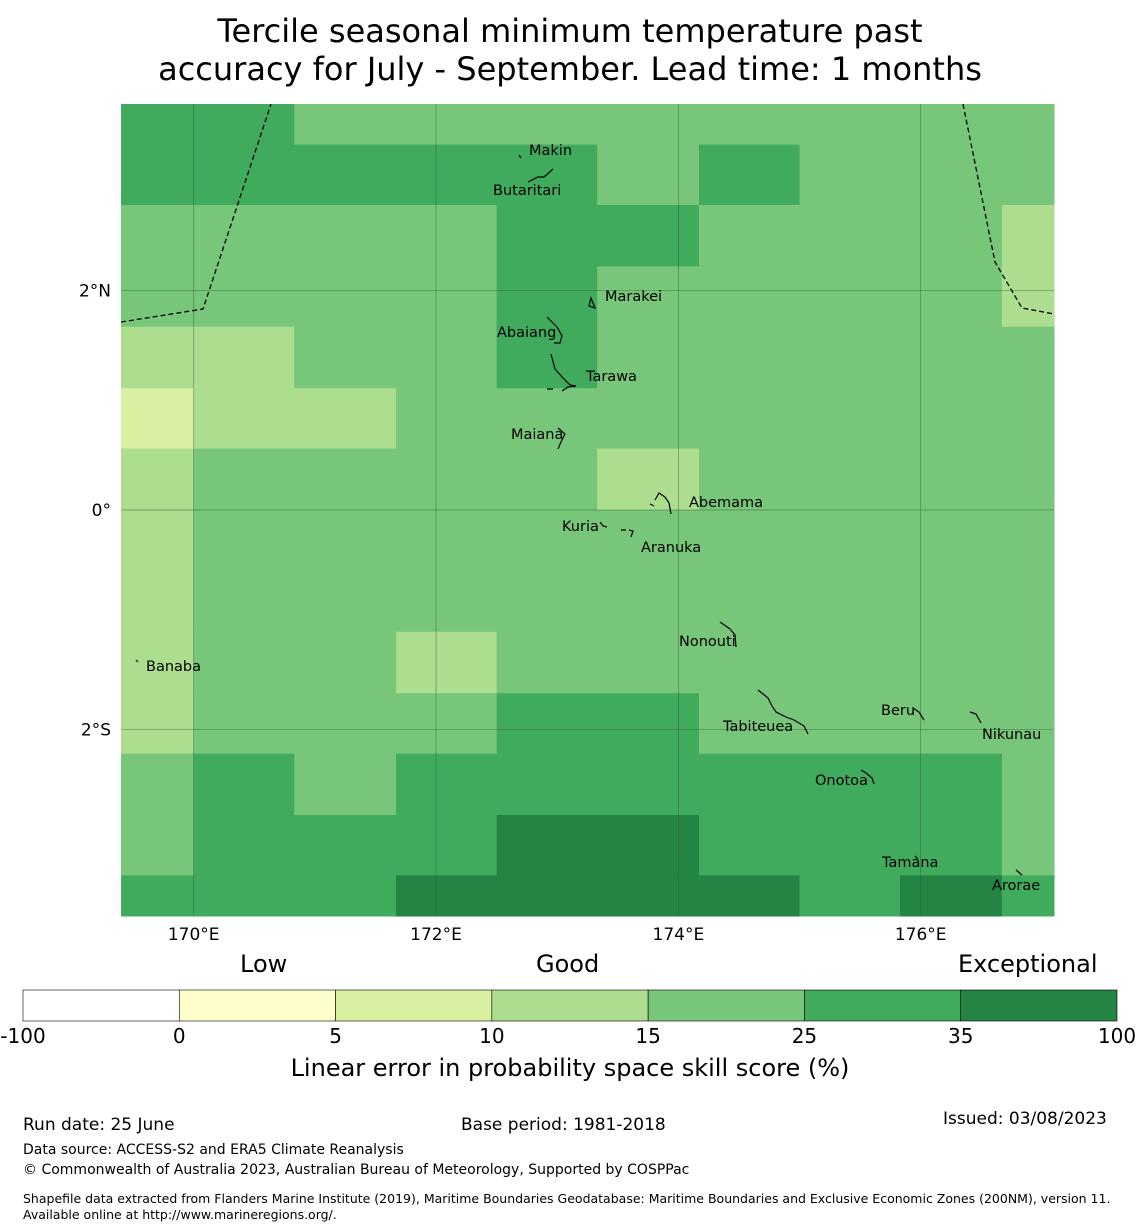 The height and width of the screenshot is (1230, 1140). Describe the element at coordinates (728, 634) in the screenshot. I see `island-nonouti` at that location.